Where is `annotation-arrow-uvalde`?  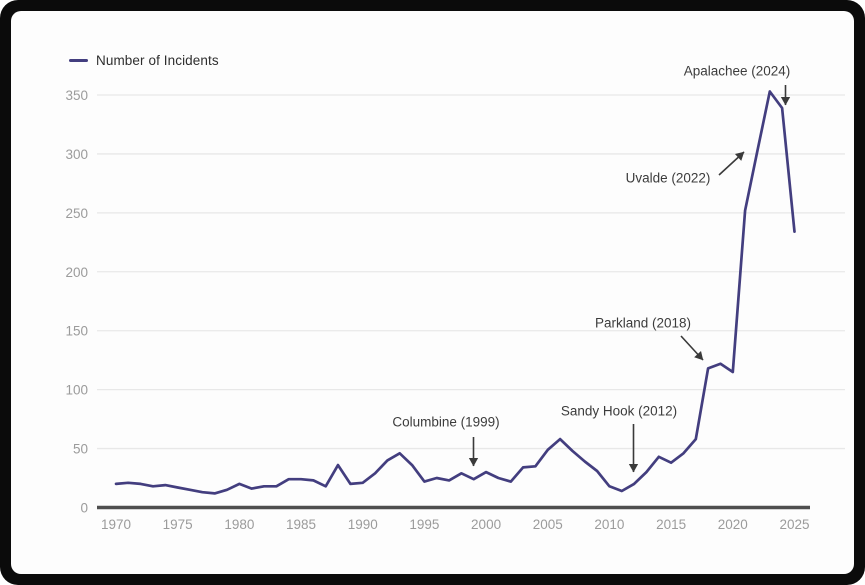 annotation-arrow-uvalde is located at coordinates (731, 163).